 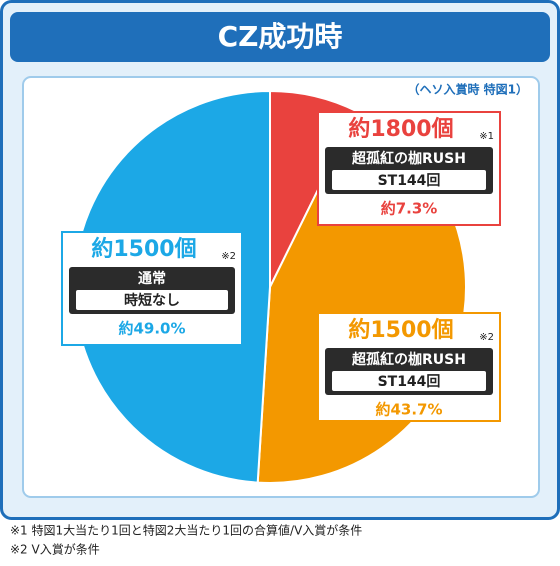 I want to click on note-label: ※1, so click(x=486, y=136).